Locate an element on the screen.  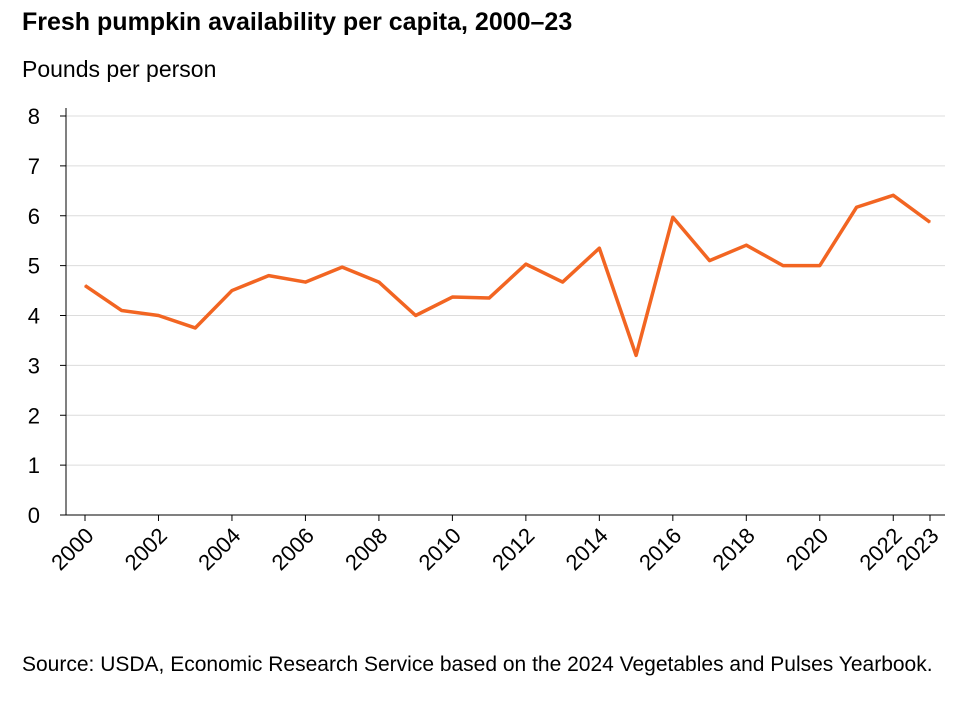
x-tick-label: 2023 is located at coordinates (917, 549).